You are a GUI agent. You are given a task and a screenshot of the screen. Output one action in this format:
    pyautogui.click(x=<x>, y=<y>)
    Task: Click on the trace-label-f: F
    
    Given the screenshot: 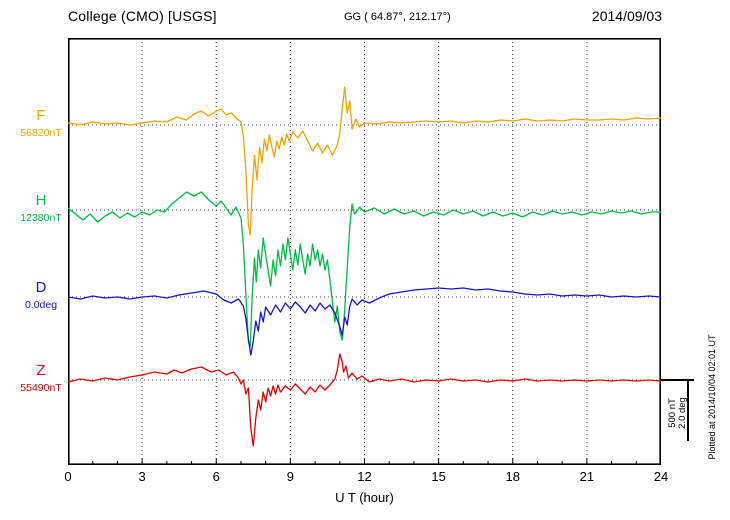 What is the action you would take?
    pyautogui.click(x=41, y=115)
    